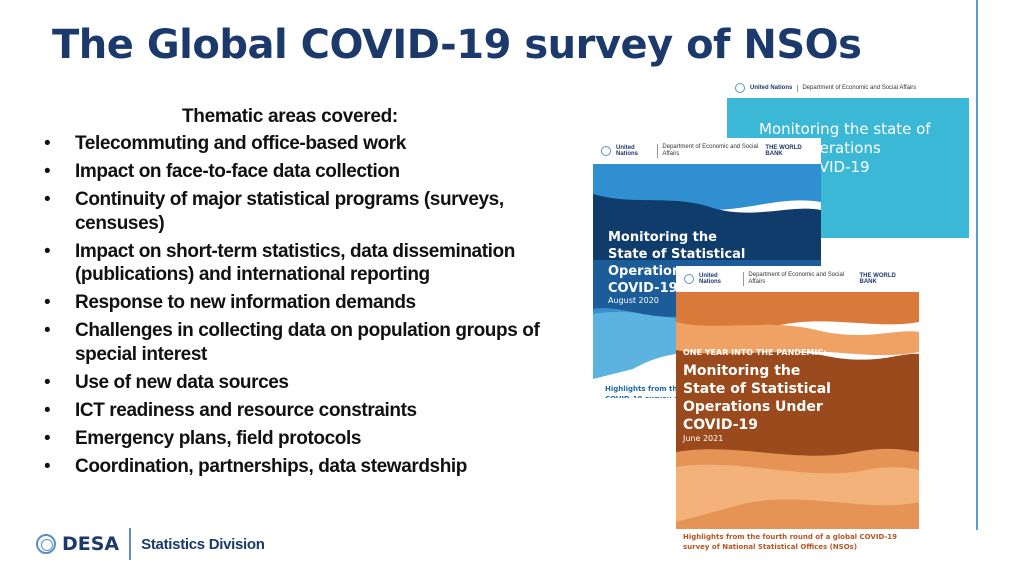 This screenshot has width=1024, height=576. I want to click on list-item: • Impact on face-to-face data collection, so click(310, 172).